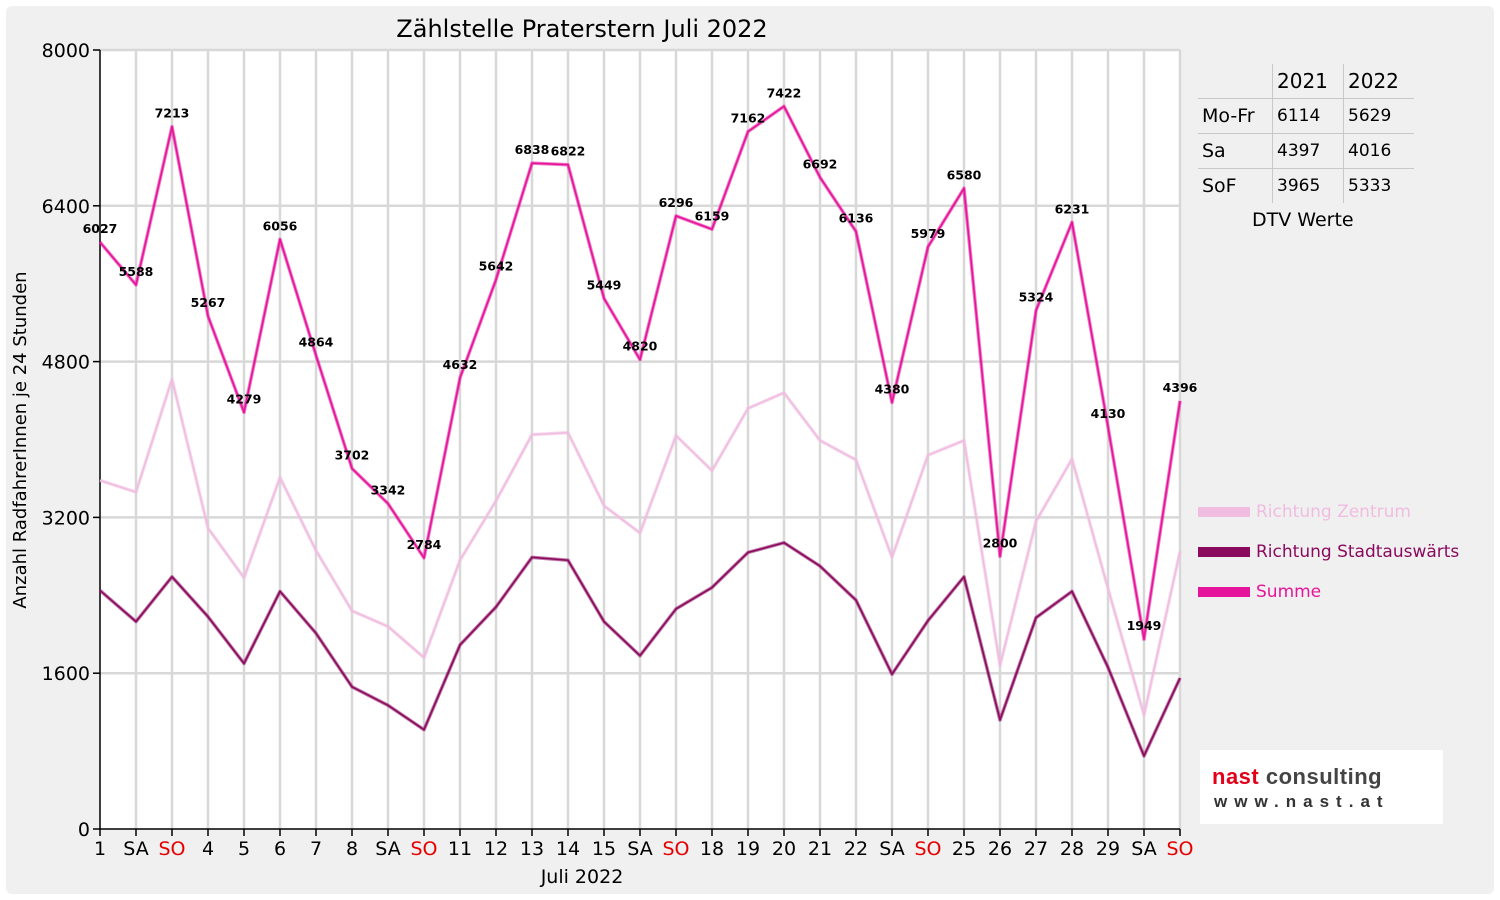 The image size is (1500, 900). Describe the element at coordinates (1321, 776) in the screenshot. I see `logo-name-part2: consulting` at that location.